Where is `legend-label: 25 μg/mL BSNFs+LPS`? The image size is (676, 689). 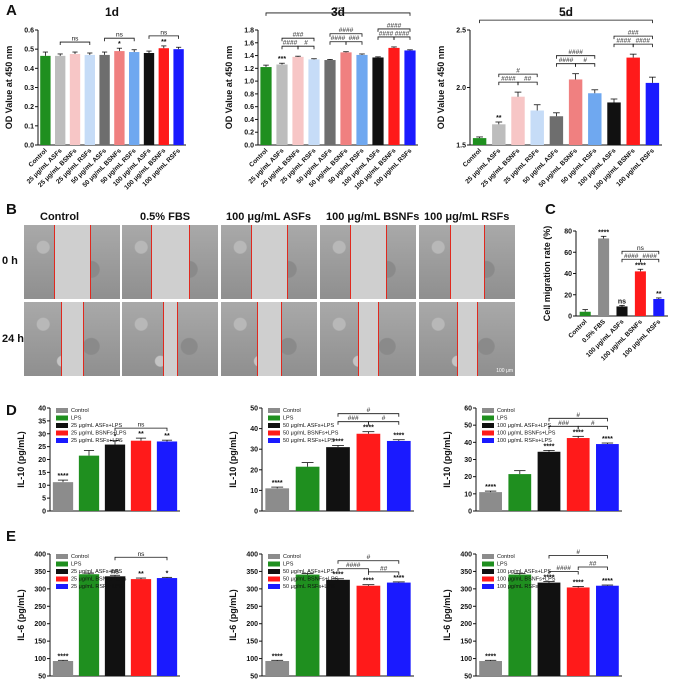 legend-label: 25 μg/mL BSNFs+LPS is located at coordinates (99, 434).